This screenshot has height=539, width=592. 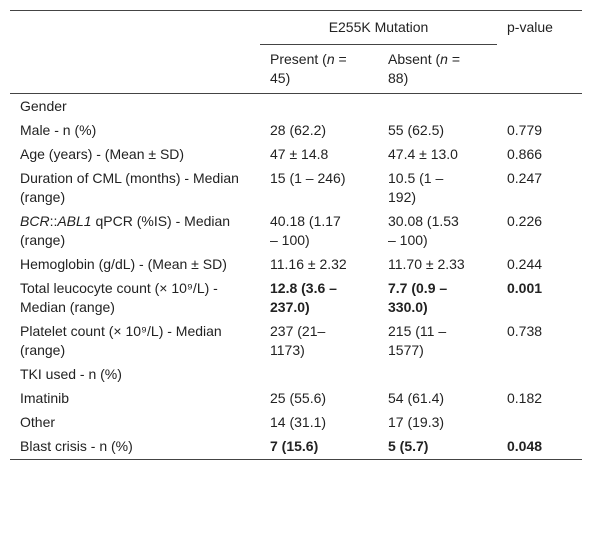 I want to click on table-cell: 5 (5.7), so click(x=408, y=446).